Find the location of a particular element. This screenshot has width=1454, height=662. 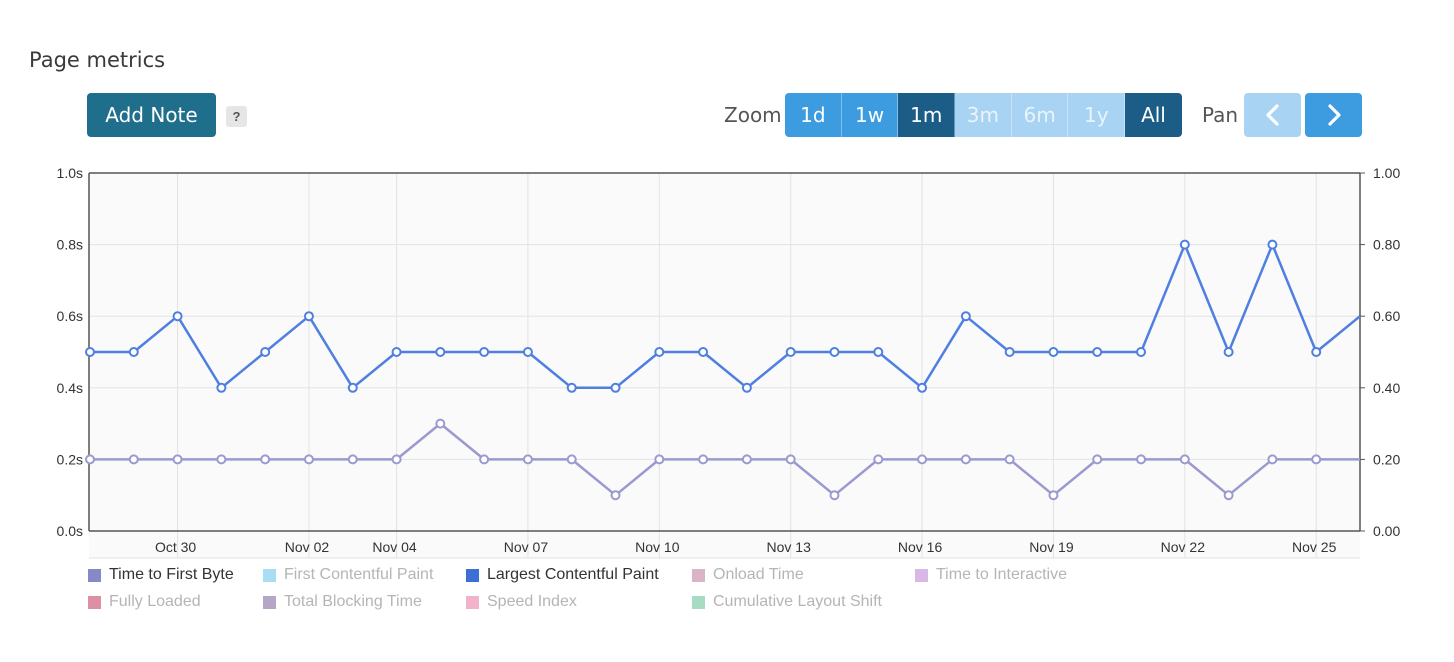

x-tick-label: Nov 10 is located at coordinates (657, 547).